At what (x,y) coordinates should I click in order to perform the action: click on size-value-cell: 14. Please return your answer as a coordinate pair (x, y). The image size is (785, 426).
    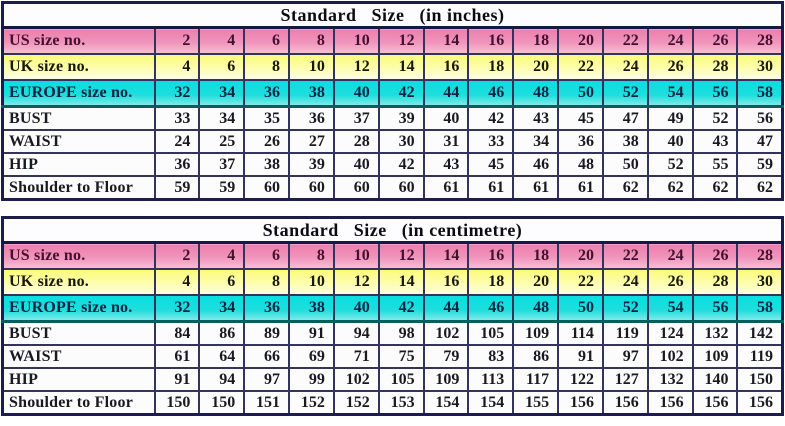
    Looking at the image, I should click on (446, 255).